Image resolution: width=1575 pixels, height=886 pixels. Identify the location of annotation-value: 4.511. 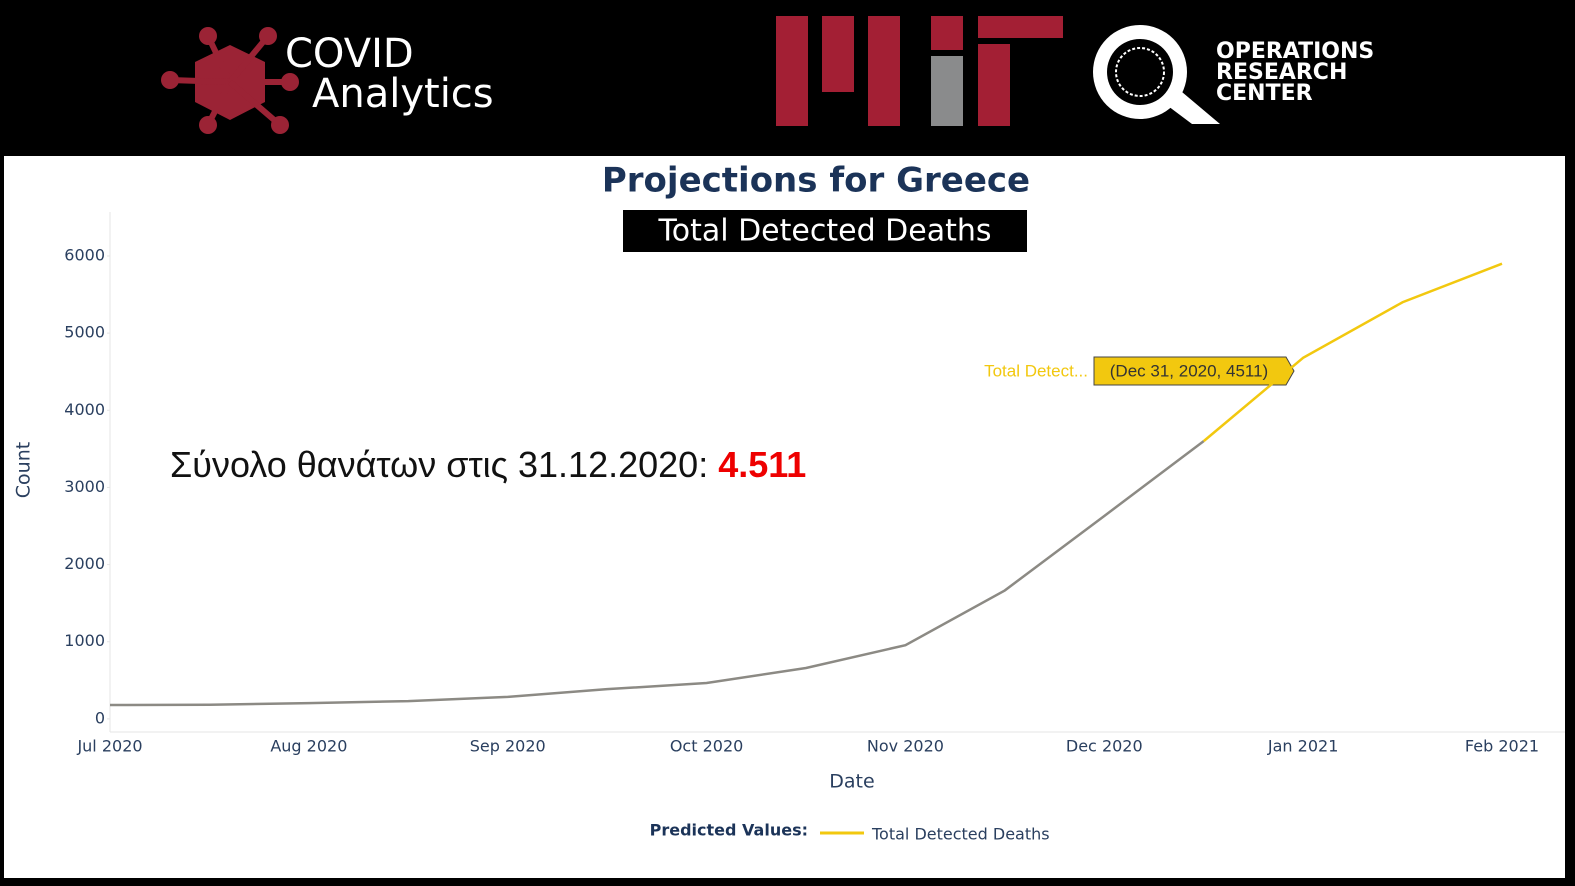
(762, 464).